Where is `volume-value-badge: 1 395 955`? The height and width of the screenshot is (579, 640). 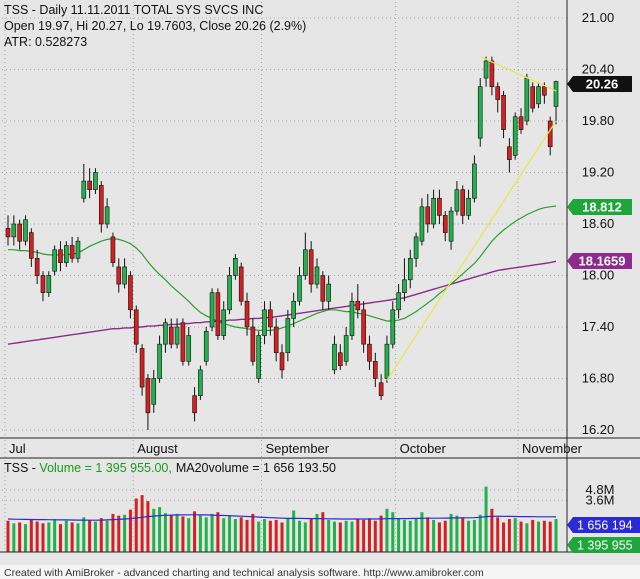 volume-value-badge: 1 395 955 is located at coordinates (603, 545).